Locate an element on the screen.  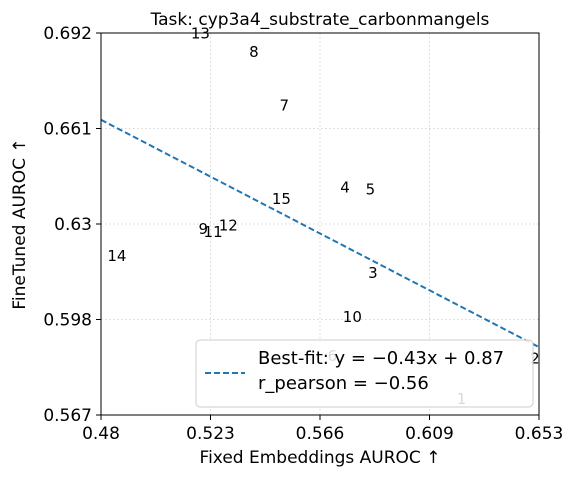
x-tick-label: 0.653 is located at coordinates (539, 434).